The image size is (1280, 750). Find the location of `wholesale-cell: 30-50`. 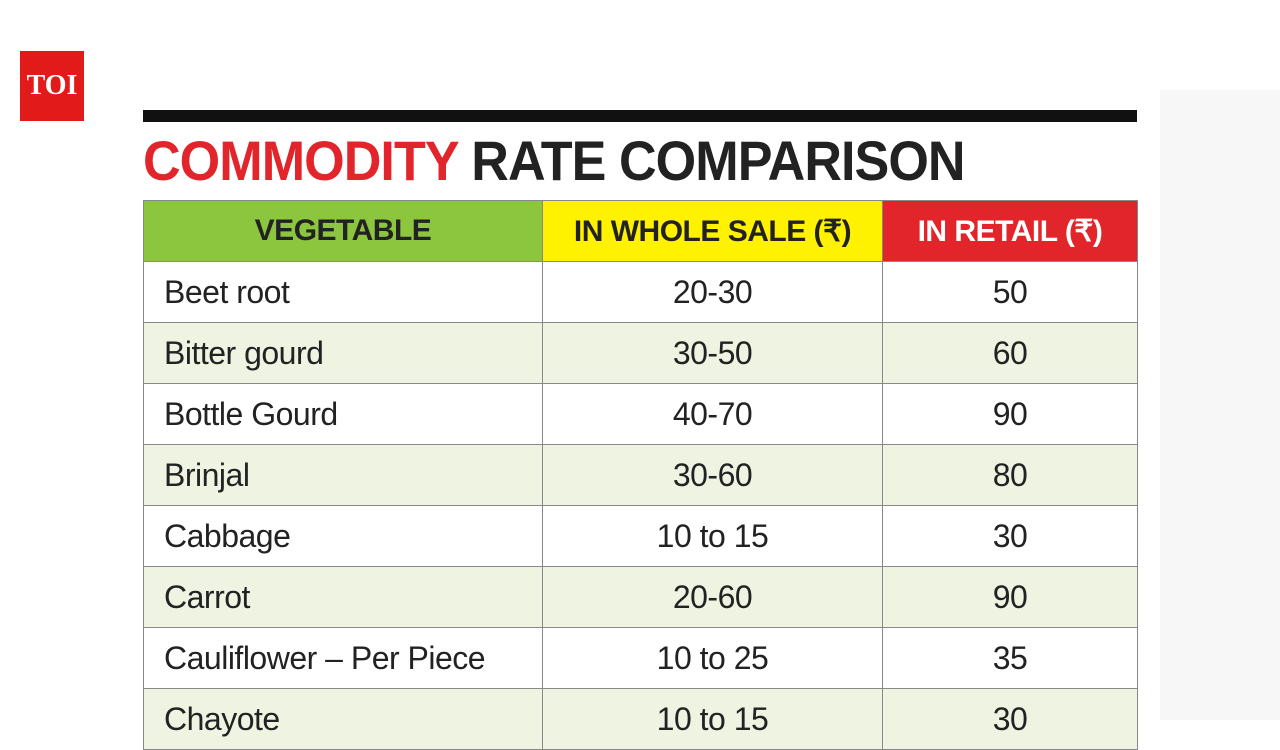

wholesale-cell: 30-50 is located at coordinates (712, 353).